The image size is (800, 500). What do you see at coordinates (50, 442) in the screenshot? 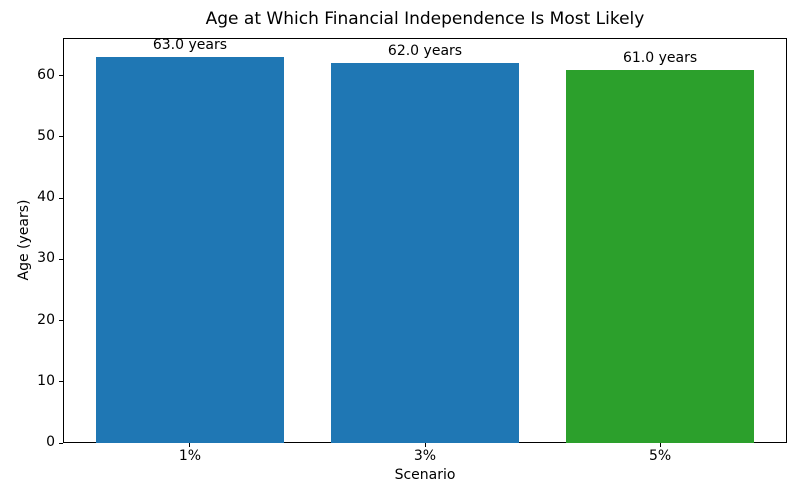
I see `y-tick-label: 0` at bounding box center [50, 442].